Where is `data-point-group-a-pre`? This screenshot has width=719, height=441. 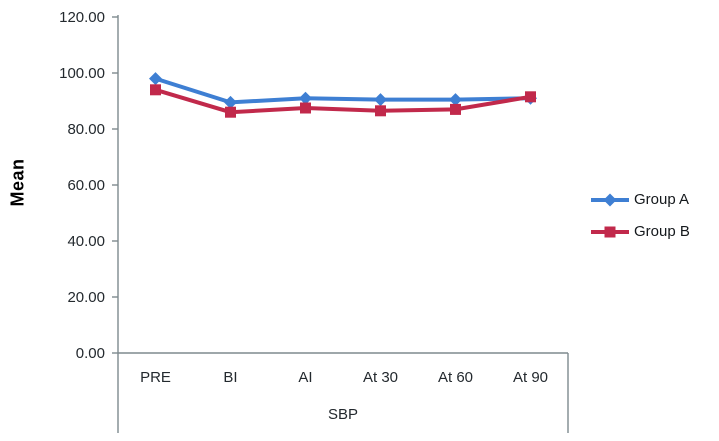
data-point-group-a-pre is located at coordinates (155, 79).